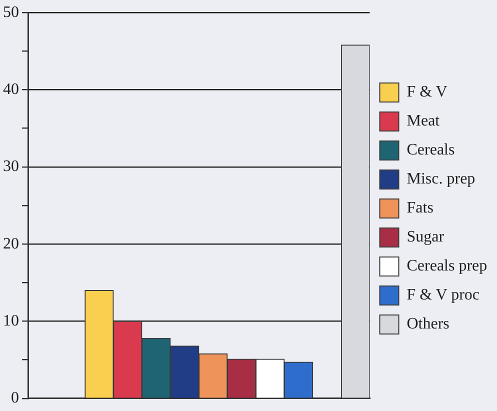 This screenshot has height=411, width=497. I want to click on legend-label: Others, so click(428, 324).